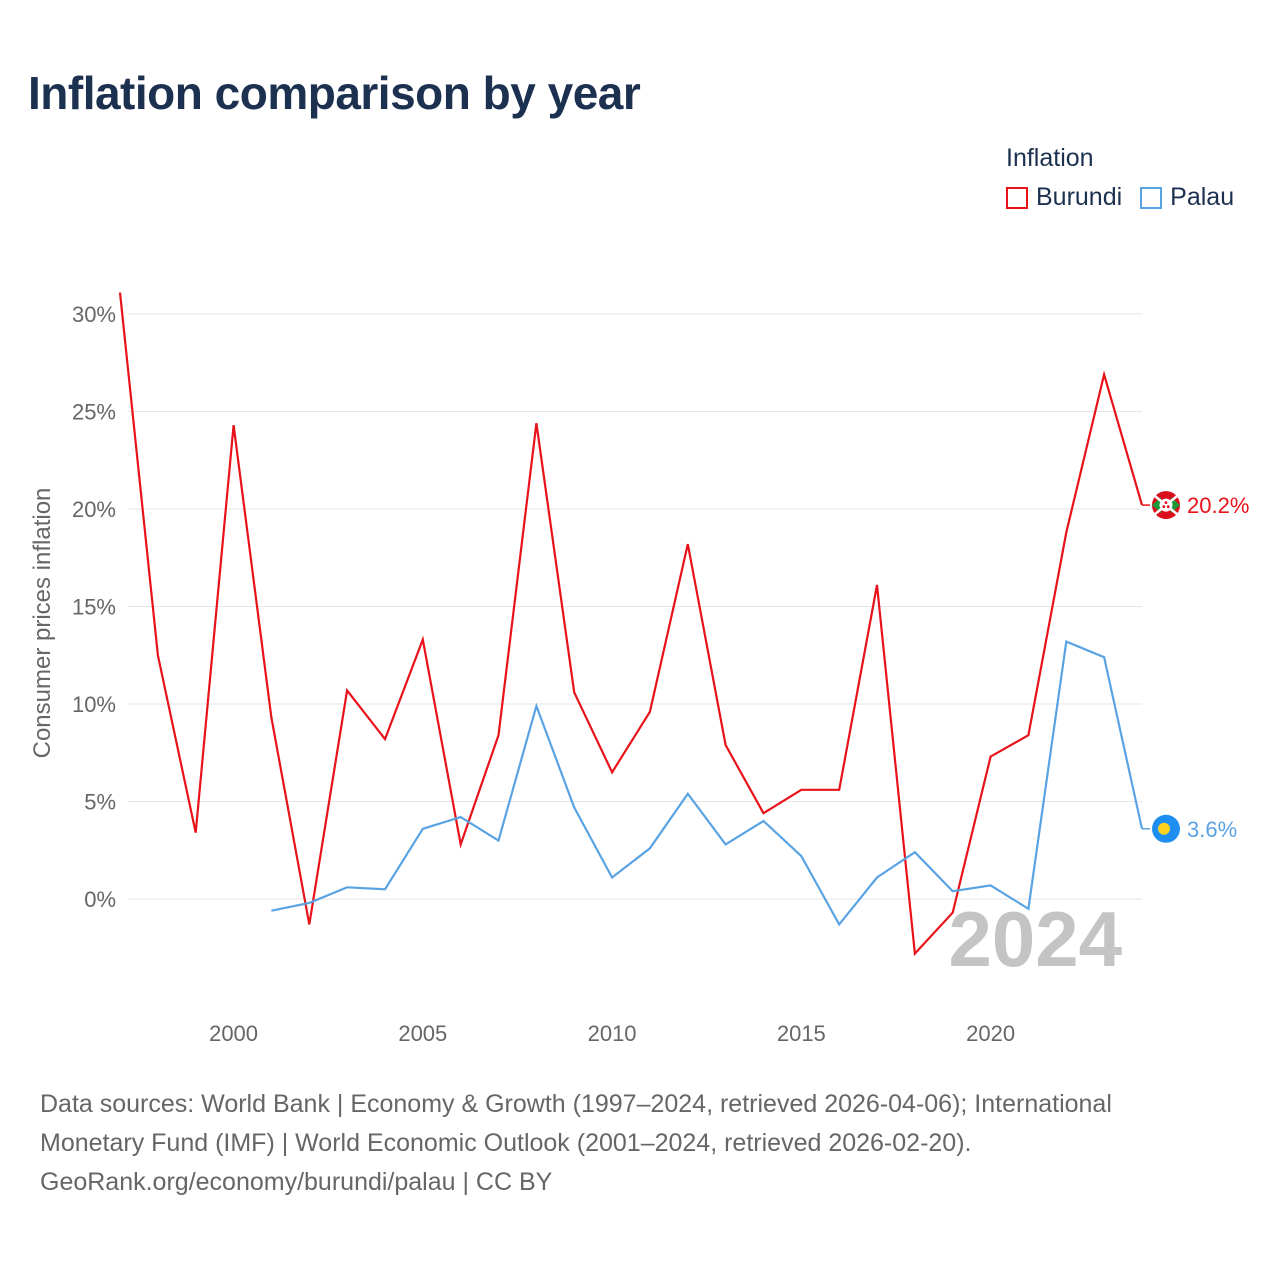 This screenshot has height=1280, width=1280. I want to click on burundi-flag-icon, so click(1166, 505).